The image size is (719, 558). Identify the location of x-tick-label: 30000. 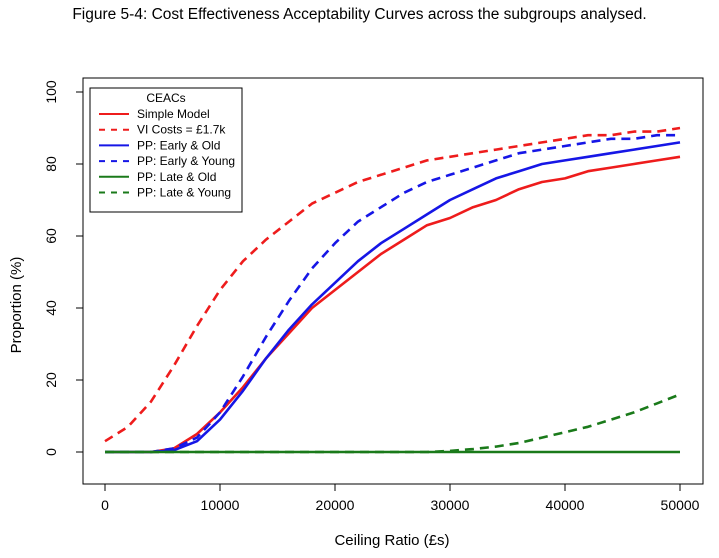
(450, 505).